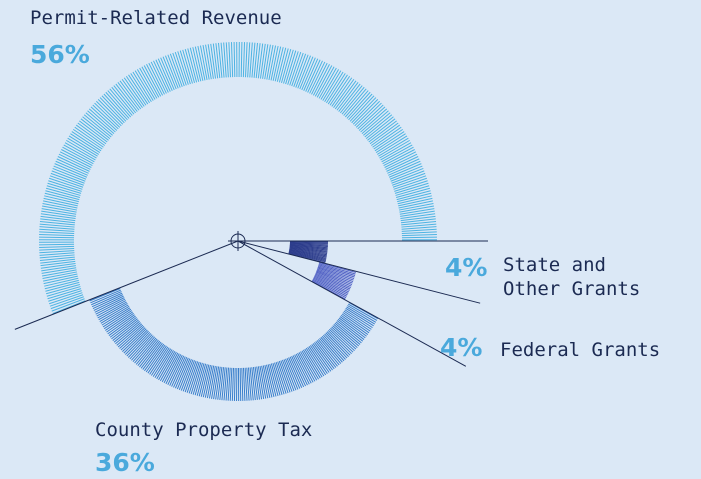 Image resolution: width=701 pixels, height=479 pixels. I want to click on category-label: Permit-Related Revenue, so click(156, 18).